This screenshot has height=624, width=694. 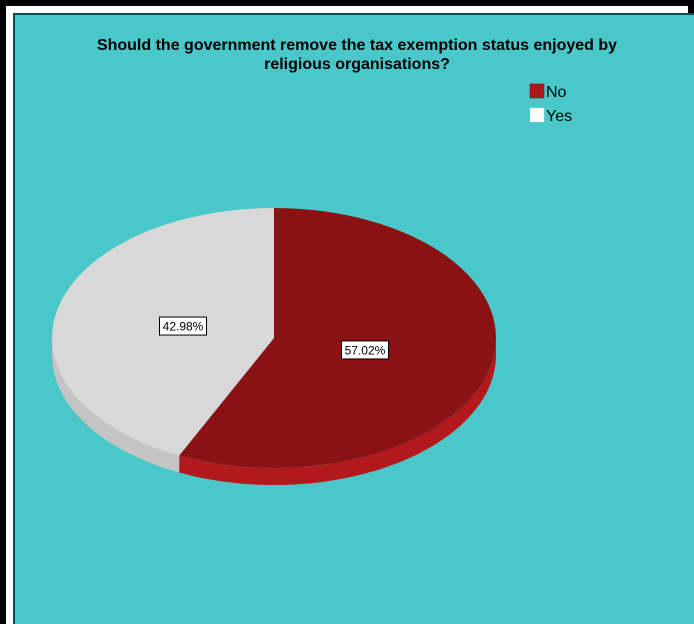 What do you see at coordinates (559, 116) in the screenshot?
I see `legend-label-yes: Yes` at bounding box center [559, 116].